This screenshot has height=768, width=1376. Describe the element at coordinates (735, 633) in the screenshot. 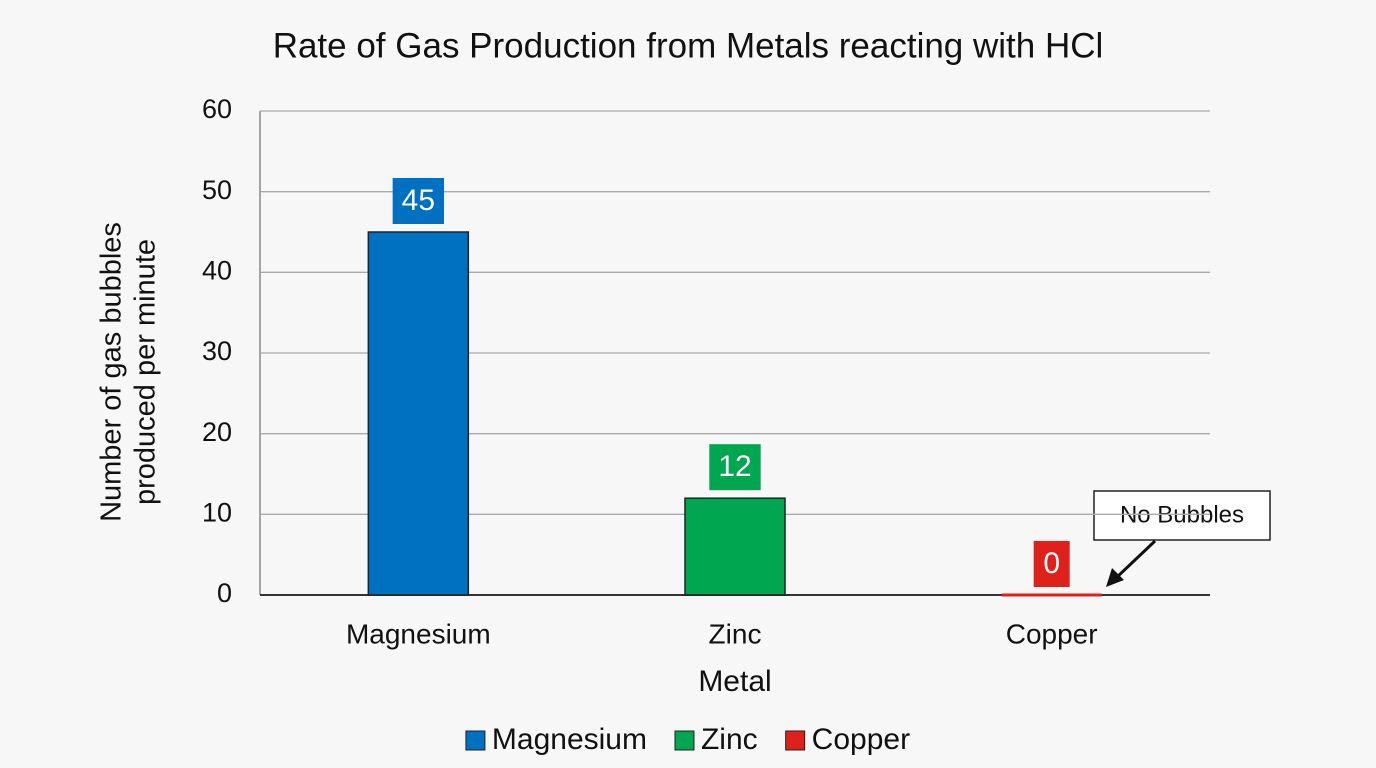

I see `x-tick-label: Zinc` at that location.